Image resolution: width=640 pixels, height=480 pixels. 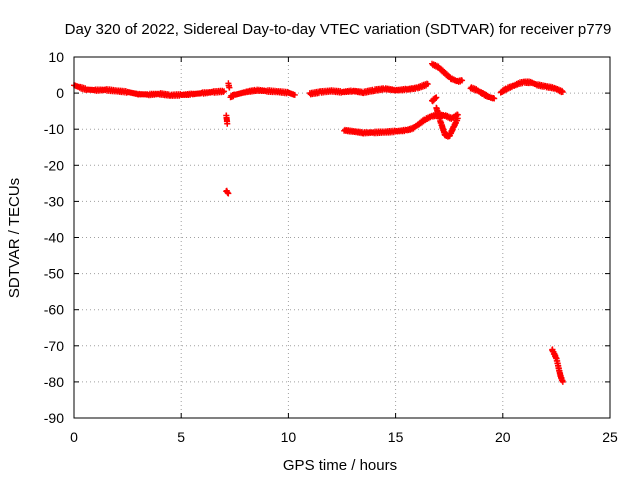 I want to click on y-axis-label: SDTVAR / TECUs, so click(x=14, y=238).